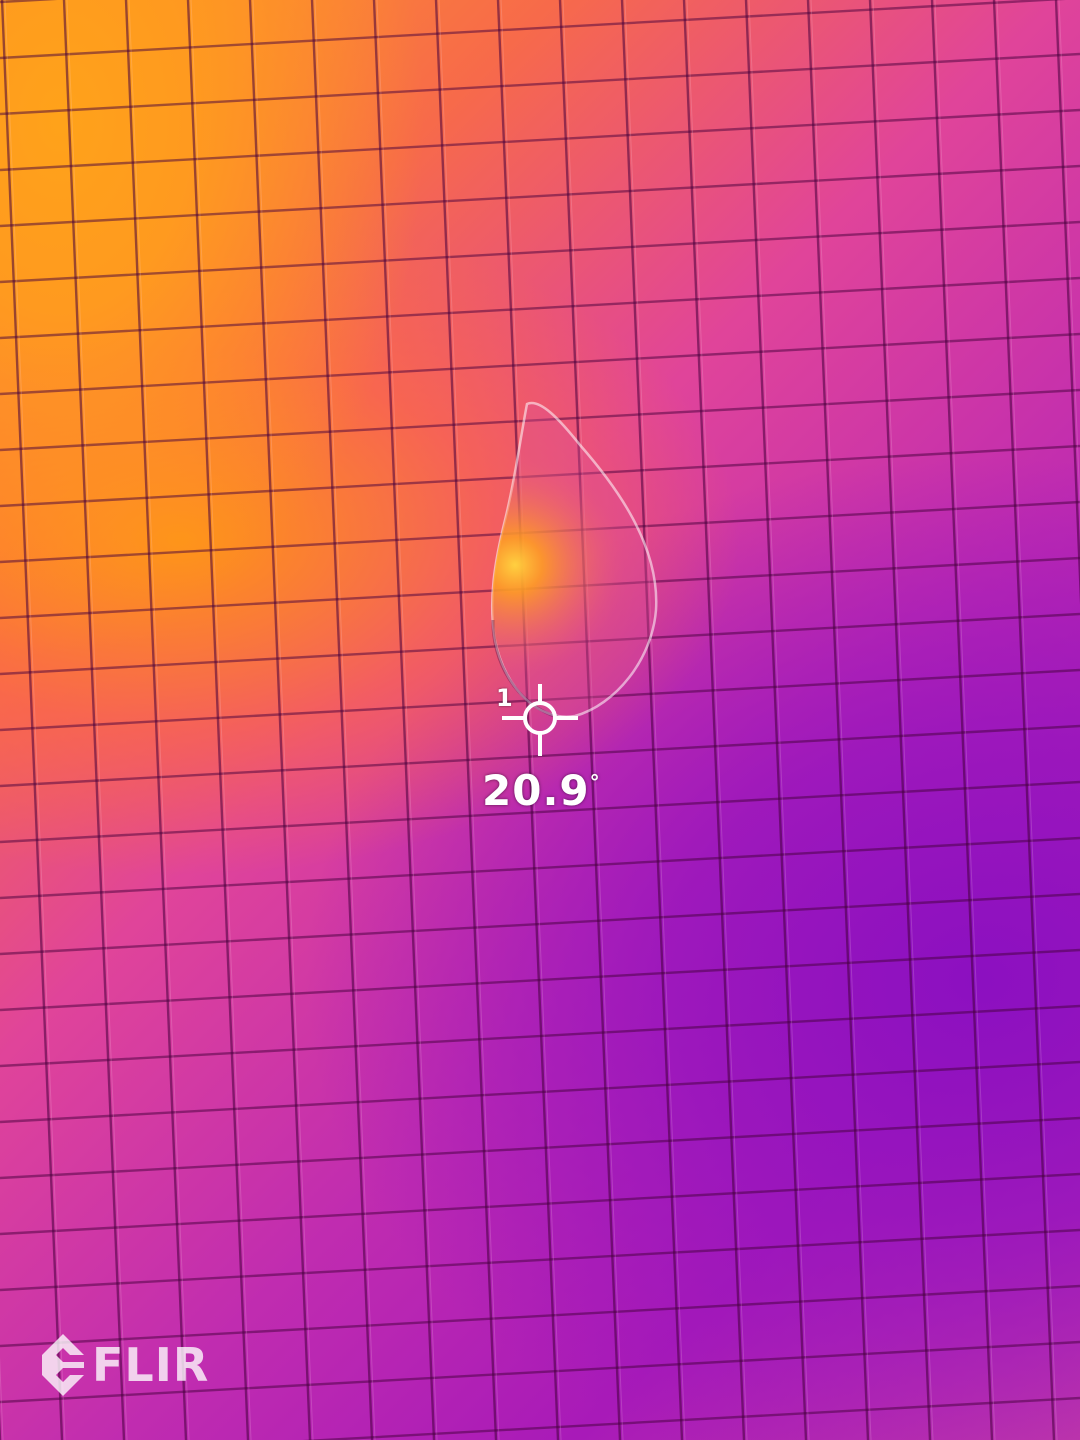  Describe the element at coordinates (504, 698) in the screenshot. I see `spot-meter-index: 1` at that location.